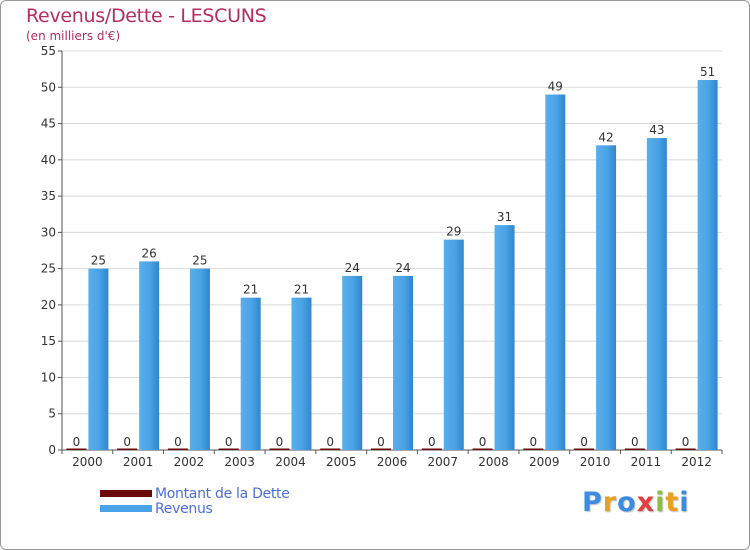  I want to click on legend-item-revenue: Revenus, so click(195, 508).